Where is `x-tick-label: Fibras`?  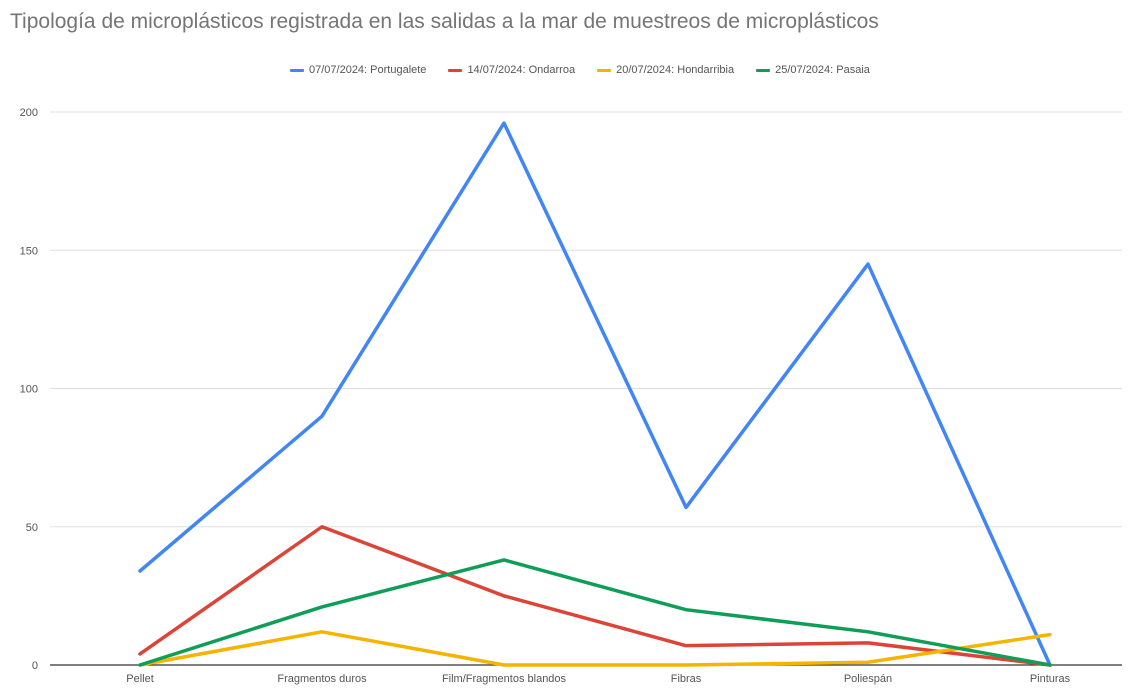 x-tick-label: Fibras is located at coordinates (686, 679).